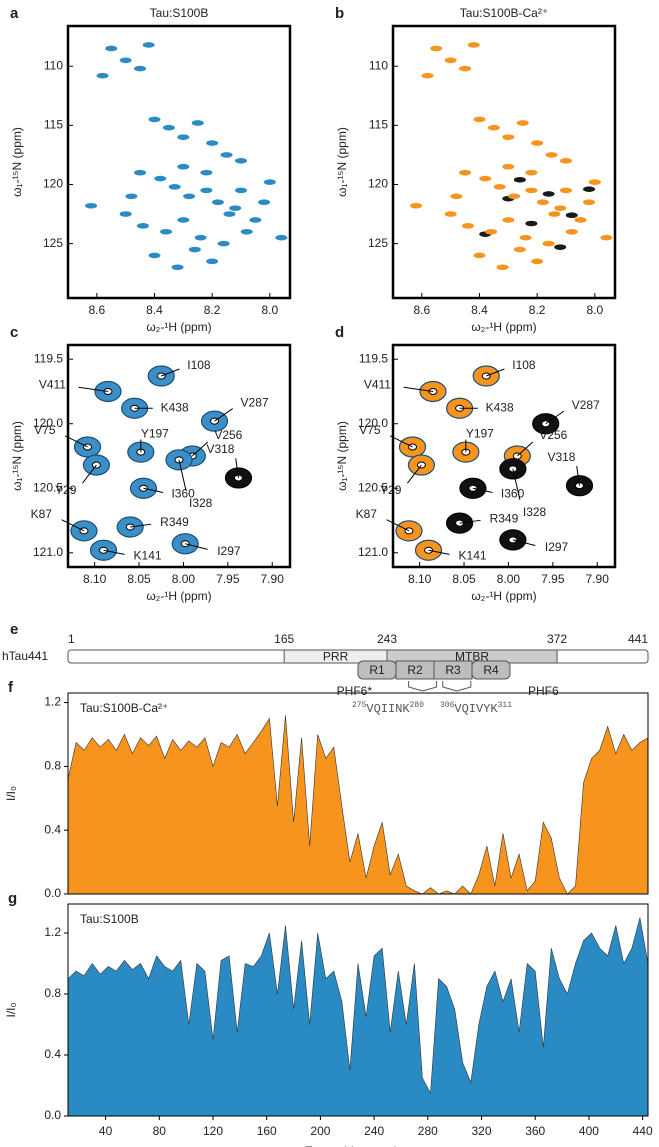 Image resolution: width=659 pixels, height=1147 pixels. What do you see at coordinates (417, 705) in the screenshot?
I see `motif-end: 280` at bounding box center [417, 705].